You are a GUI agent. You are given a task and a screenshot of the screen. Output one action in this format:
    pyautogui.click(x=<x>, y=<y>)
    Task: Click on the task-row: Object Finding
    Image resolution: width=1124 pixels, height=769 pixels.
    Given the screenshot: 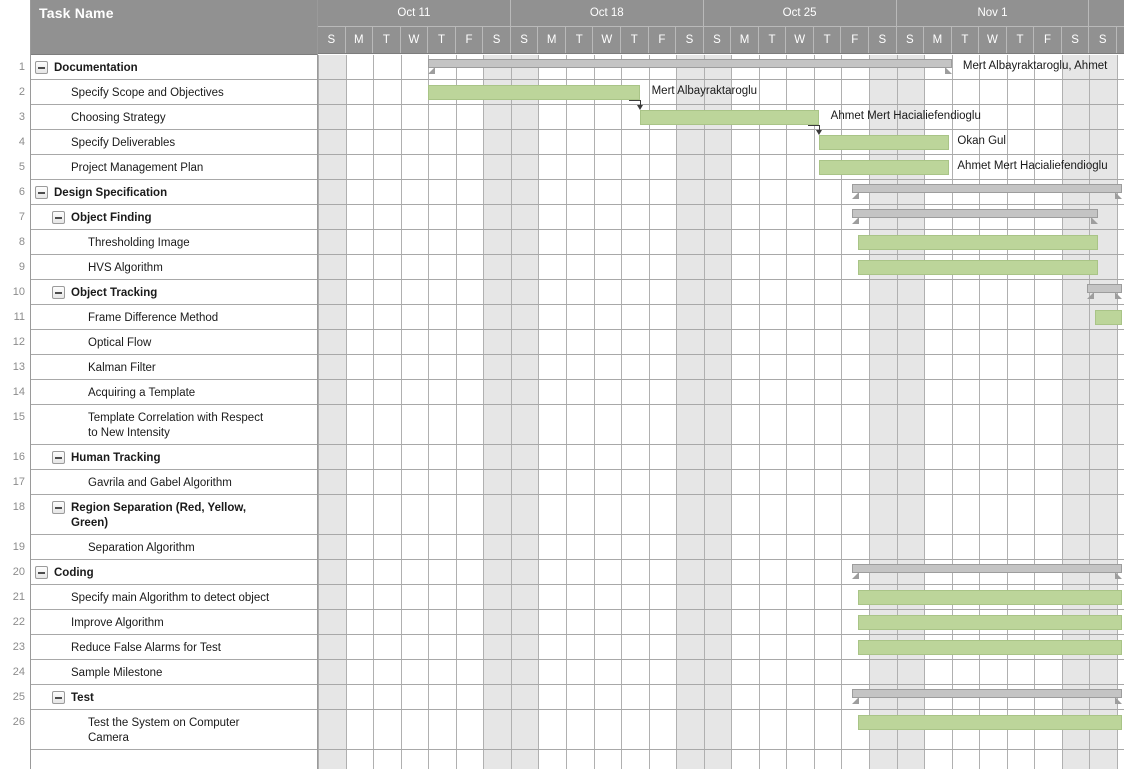 What is the action you would take?
    pyautogui.click(x=174, y=217)
    